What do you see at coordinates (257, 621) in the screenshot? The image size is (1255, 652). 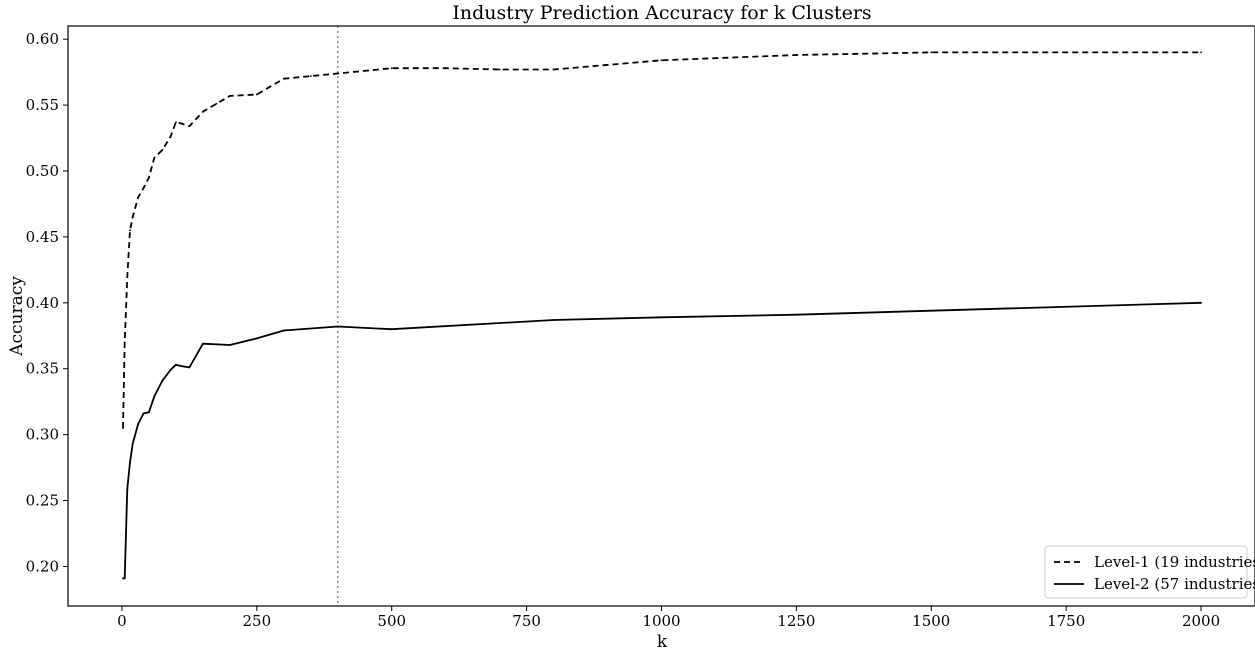 I see `x-tick-label: 250` at bounding box center [257, 621].